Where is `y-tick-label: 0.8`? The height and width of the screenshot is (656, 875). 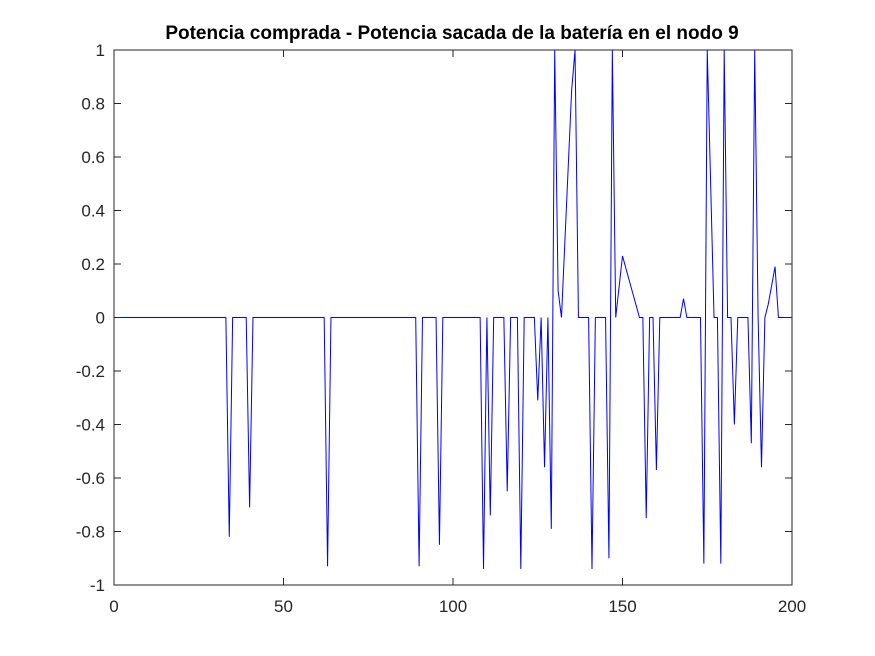
y-tick-label: 0.8 is located at coordinates (93, 104).